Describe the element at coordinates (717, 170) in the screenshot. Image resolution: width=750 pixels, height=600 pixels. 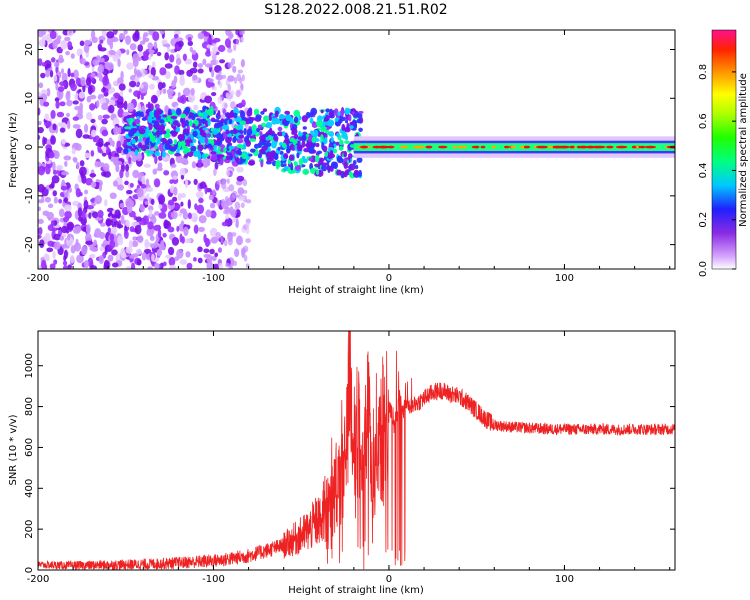
I see `colorbar-ticks: 0.0 0.2 0.4 0.6 0.8` at that location.